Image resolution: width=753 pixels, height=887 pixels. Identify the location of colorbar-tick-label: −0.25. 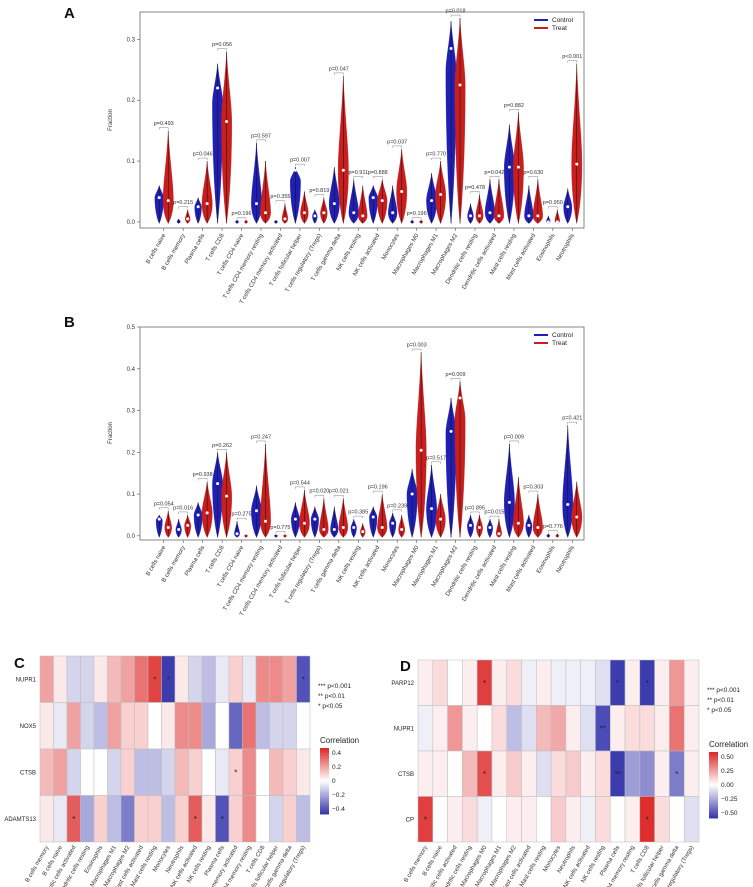
(729, 799).